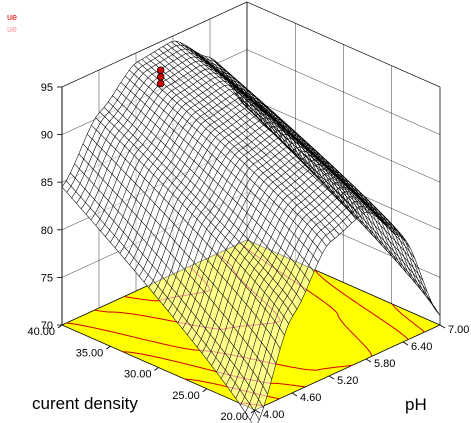 The width and height of the screenshot is (471, 423). Describe the element at coordinates (47, 278) in the screenshot. I see `z-tick-label: 75` at that location.